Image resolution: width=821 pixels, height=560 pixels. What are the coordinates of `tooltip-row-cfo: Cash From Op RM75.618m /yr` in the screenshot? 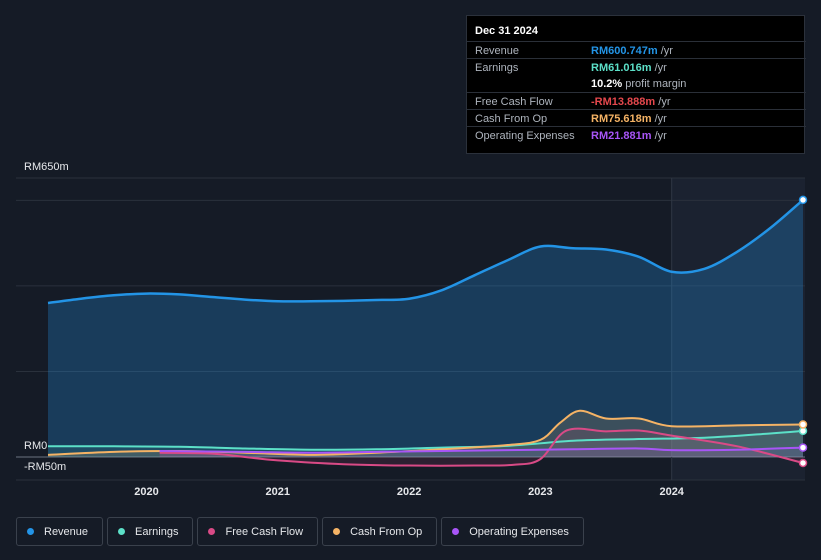 It's located at (636, 118).